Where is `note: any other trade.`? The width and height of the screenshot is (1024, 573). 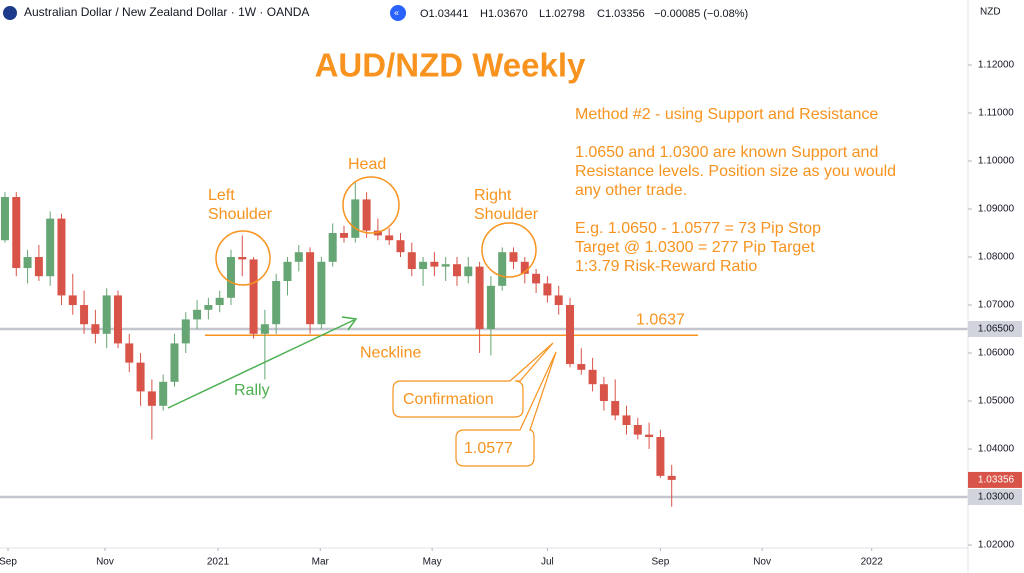 note: any other trade. is located at coordinates (631, 190).